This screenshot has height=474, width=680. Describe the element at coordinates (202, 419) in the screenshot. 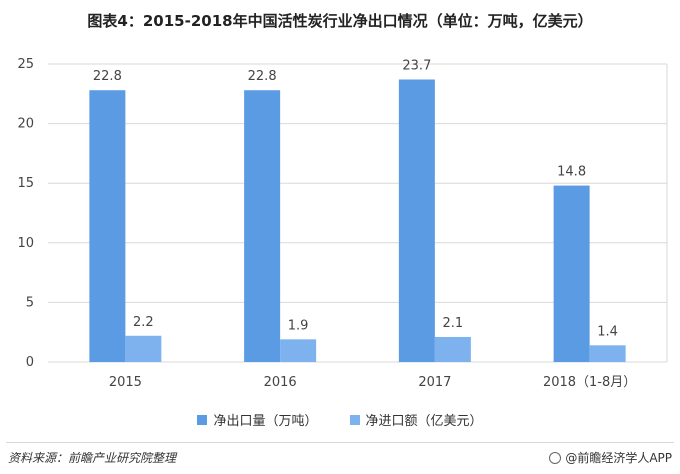

I see `legend-swatch-export-volume` at that location.